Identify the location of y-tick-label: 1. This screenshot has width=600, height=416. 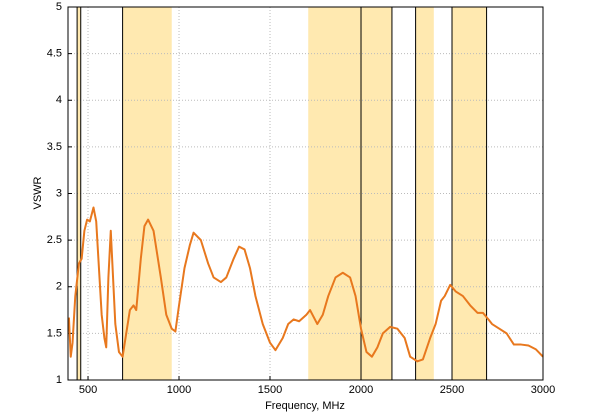
(59, 380).